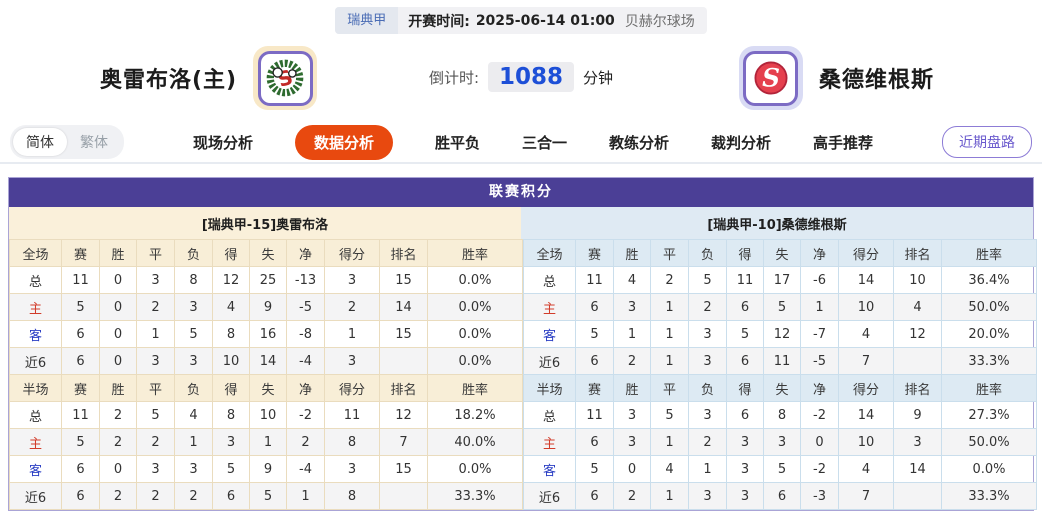 This screenshot has height=523, width=1042. I want to click on nav-tab-3: 三合一, so click(544, 142).